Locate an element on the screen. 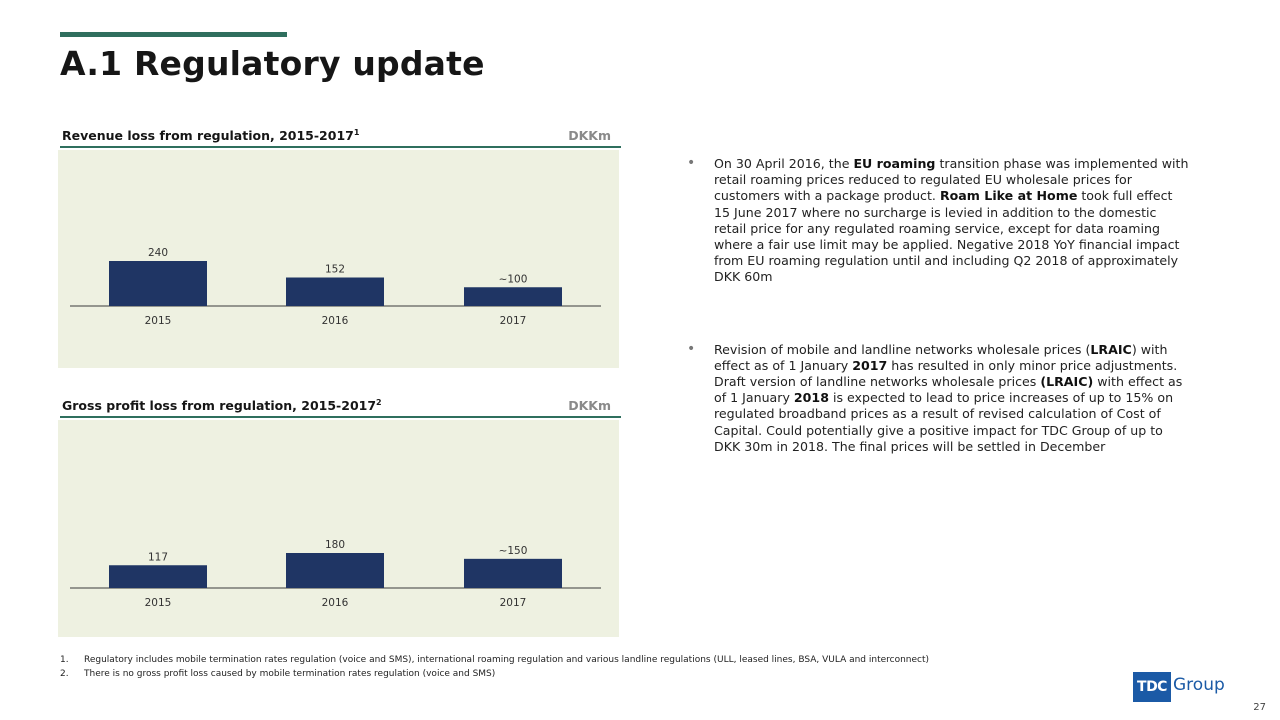 This screenshot has width=1280, height=720. revenue-chart-panel: 240 2015 152 2016 ~100 2017 is located at coordinates (338, 259).